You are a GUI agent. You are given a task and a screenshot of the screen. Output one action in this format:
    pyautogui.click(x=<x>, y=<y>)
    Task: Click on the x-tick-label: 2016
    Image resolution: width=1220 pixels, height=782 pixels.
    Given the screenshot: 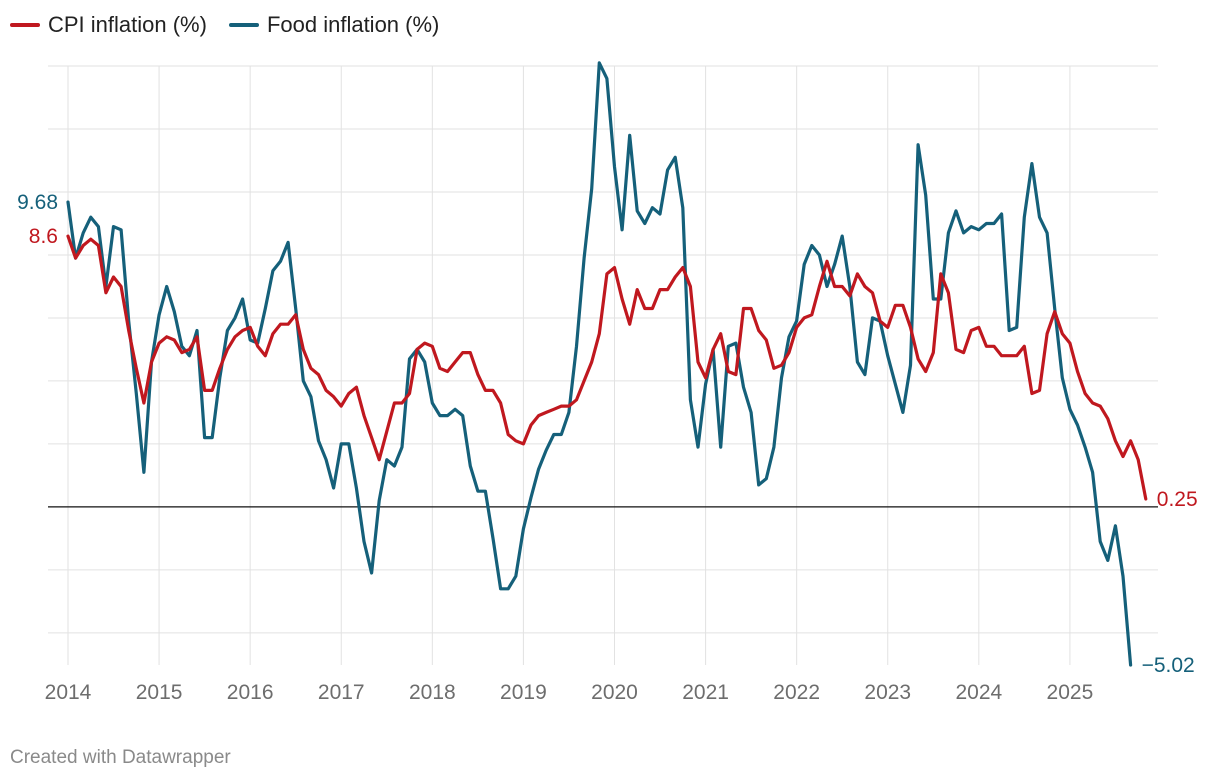 What is the action you would take?
    pyautogui.click(x=250, y=692)
    